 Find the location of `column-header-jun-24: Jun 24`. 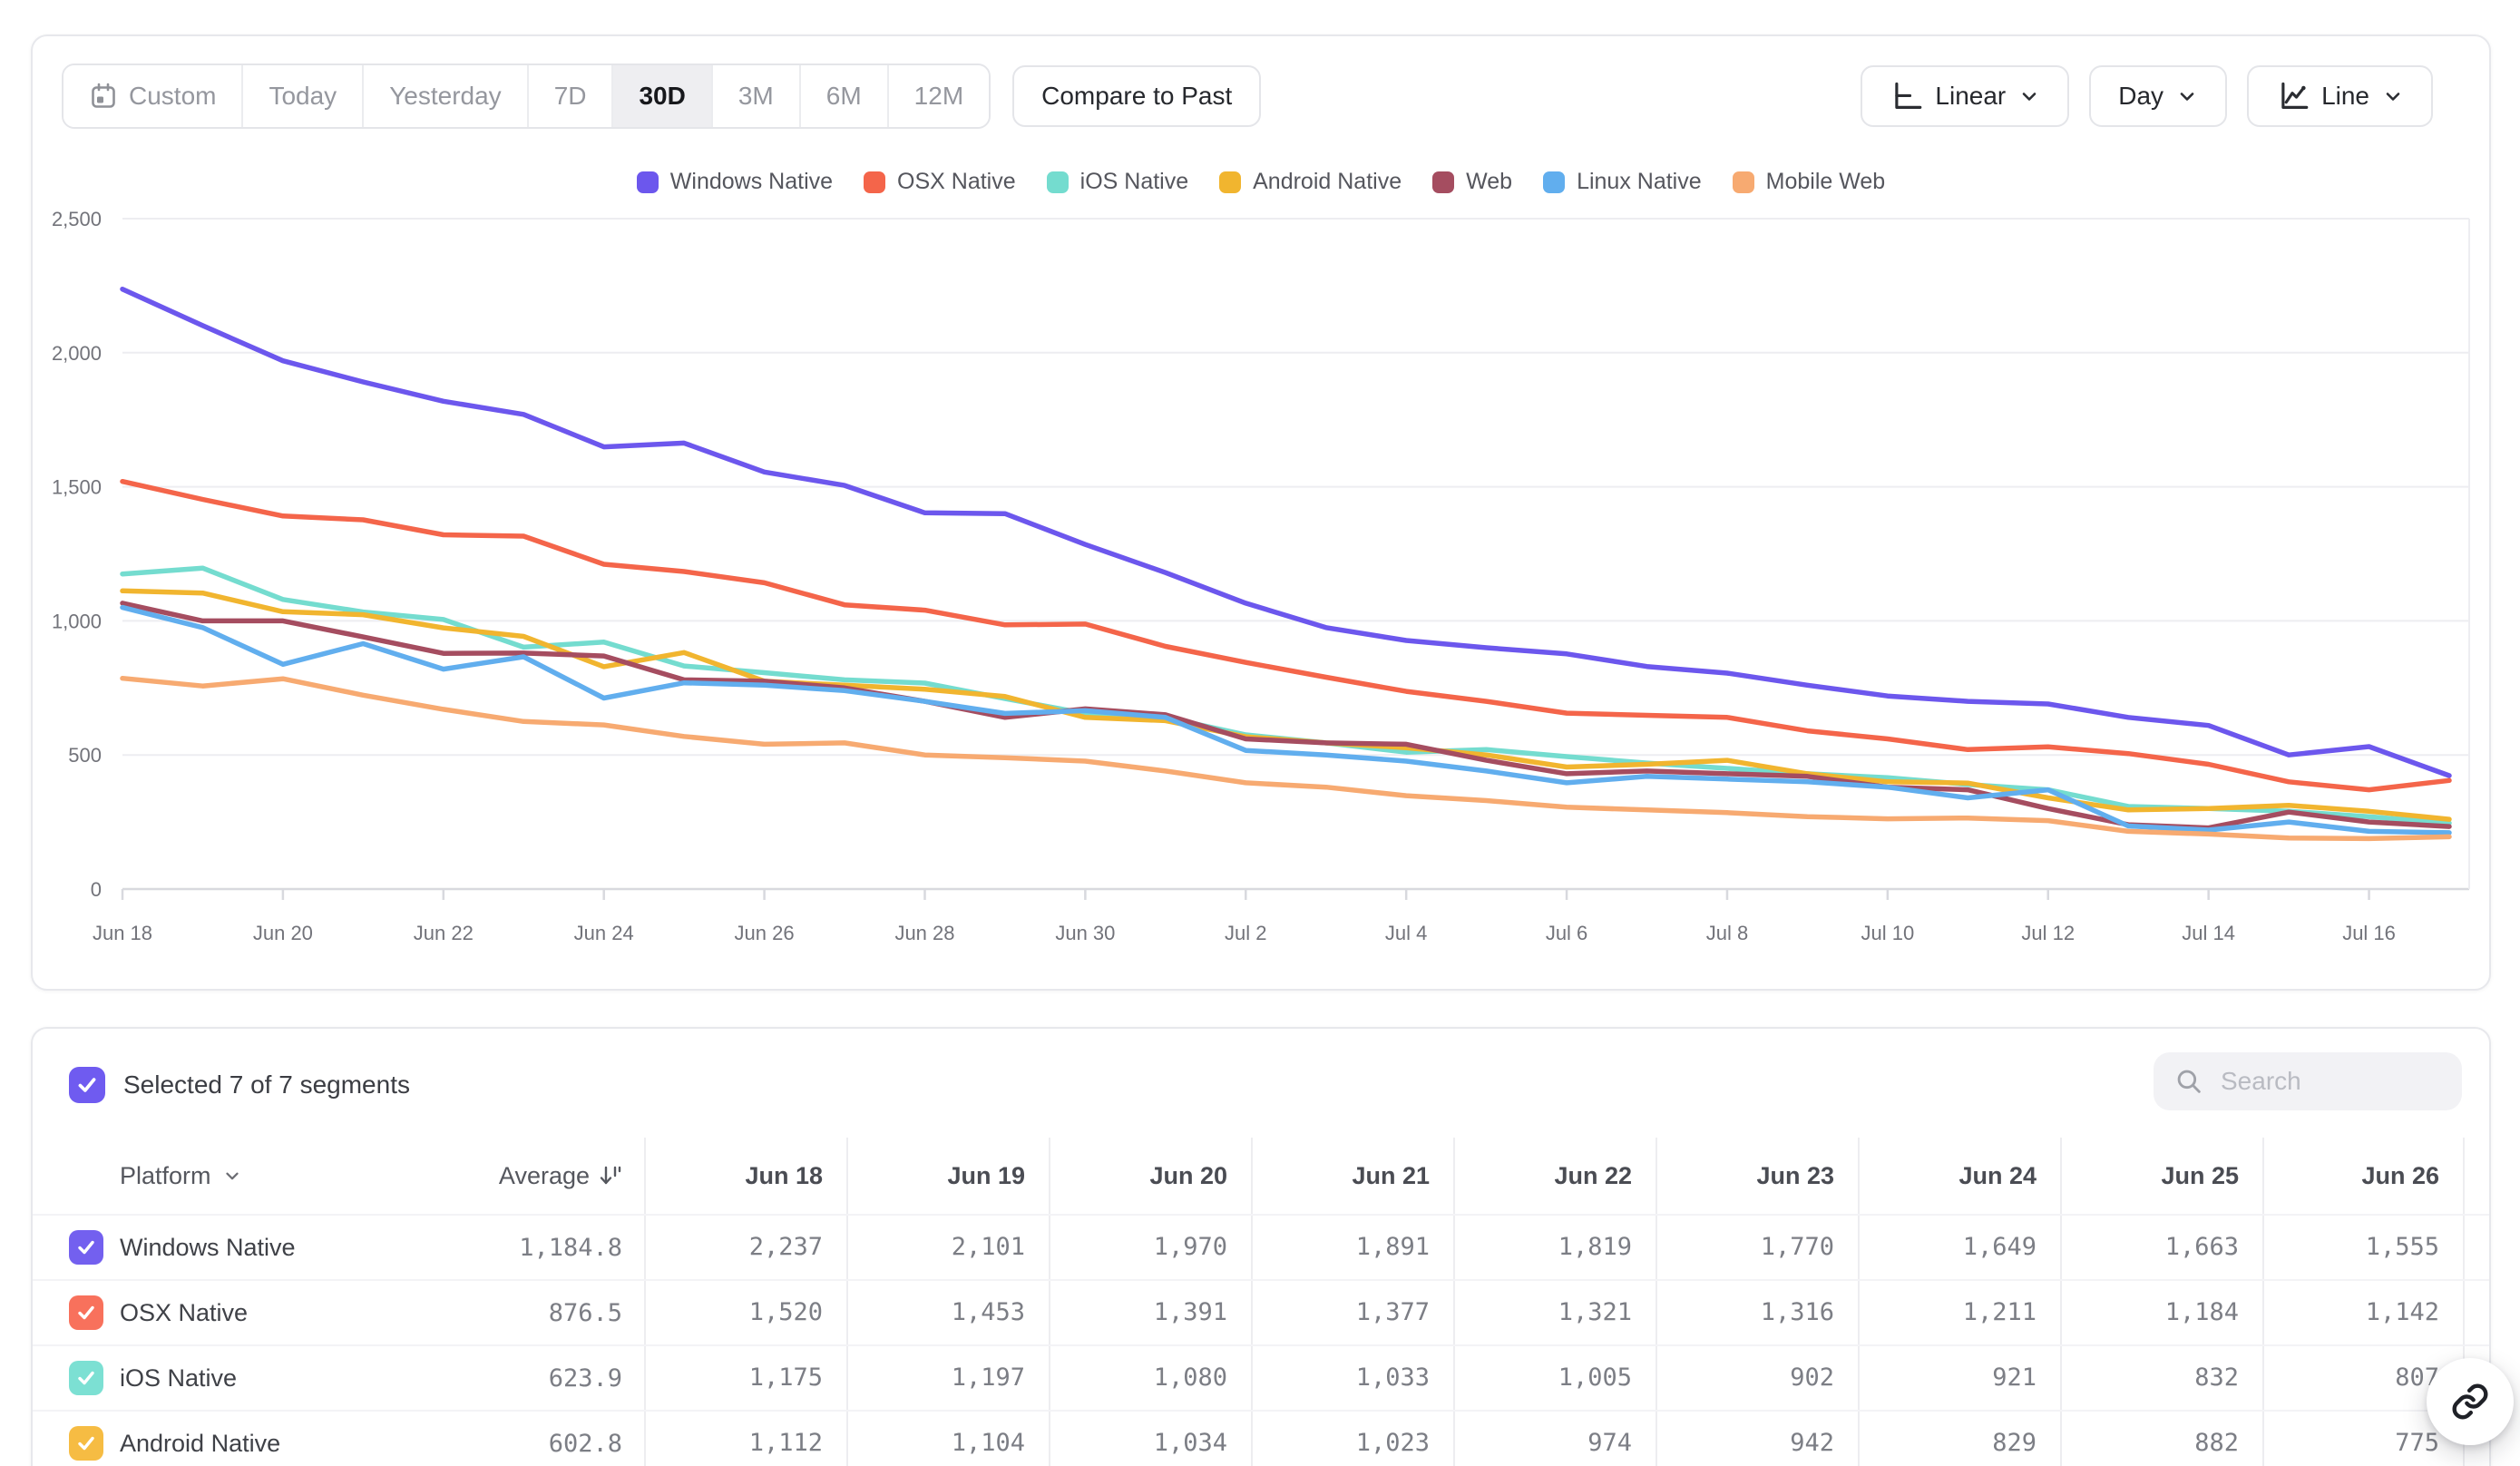

column-header-jun-24: Jun 24 is located at coordinates (1959, 1176).